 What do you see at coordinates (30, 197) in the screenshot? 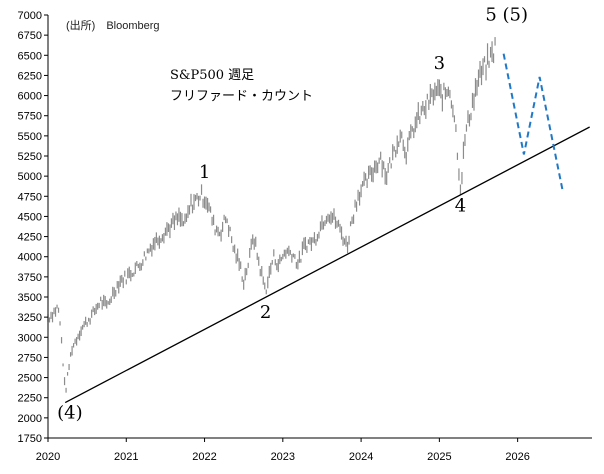
I see `y-tick-label: 4750` at bounding box center [30, 197].